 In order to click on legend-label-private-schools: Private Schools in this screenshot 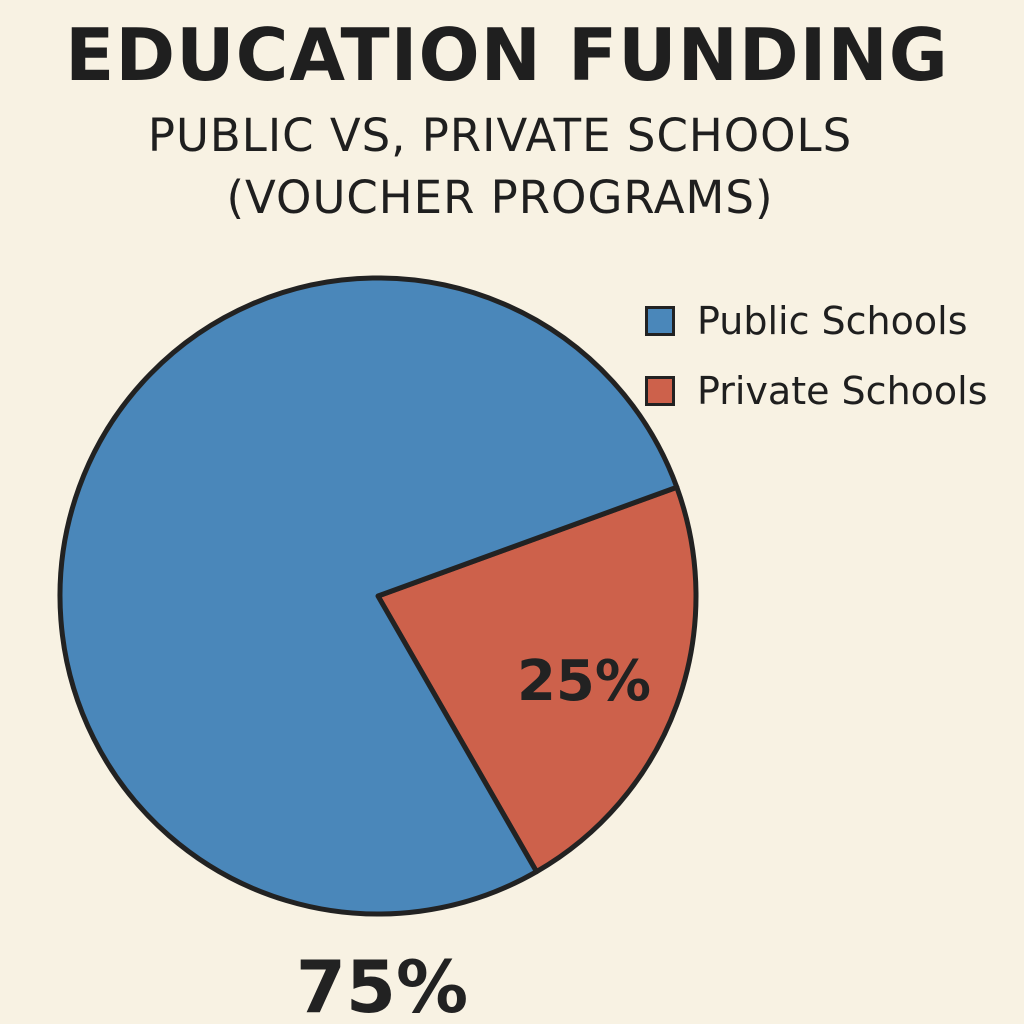, I will do `click(842, 391)`.